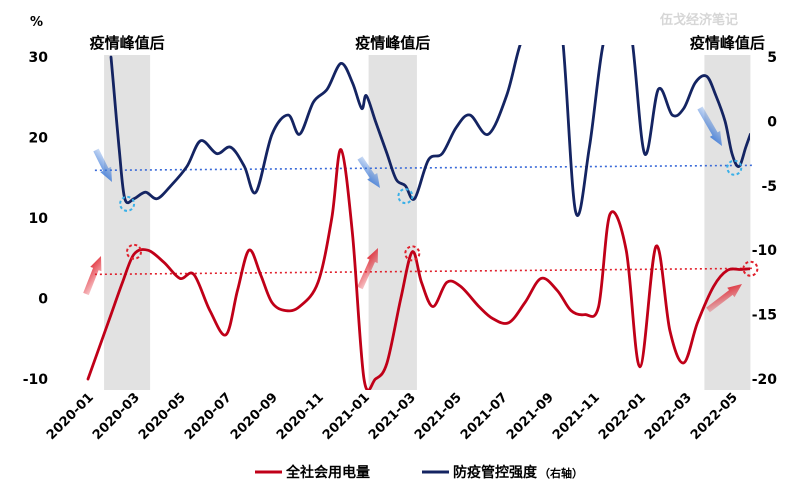  Describe the element at coordinates (765, 251) in the screenshot. I see `right-y-tick-label: -10` at that location.